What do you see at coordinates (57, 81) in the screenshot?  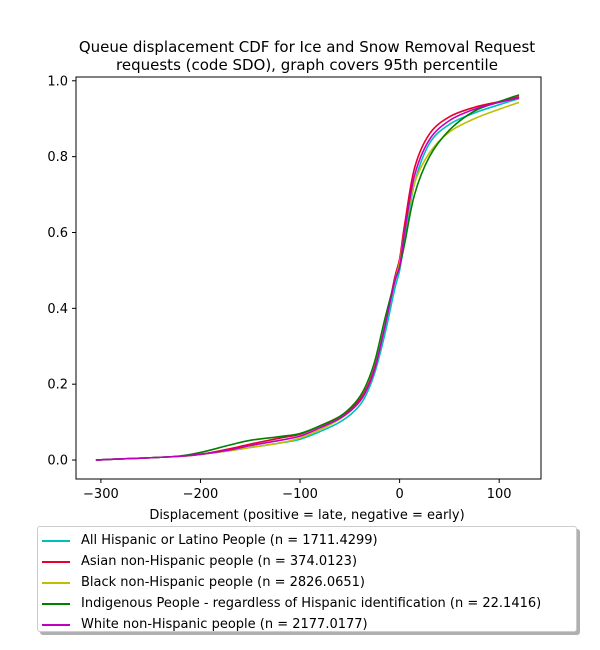 I see `y-tick-label: 1.0` at bounding box center [57, 81].